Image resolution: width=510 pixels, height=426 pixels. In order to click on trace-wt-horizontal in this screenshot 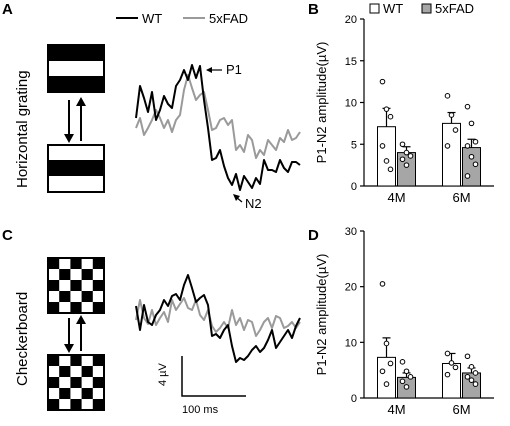, I will do `click(218, 127)`.